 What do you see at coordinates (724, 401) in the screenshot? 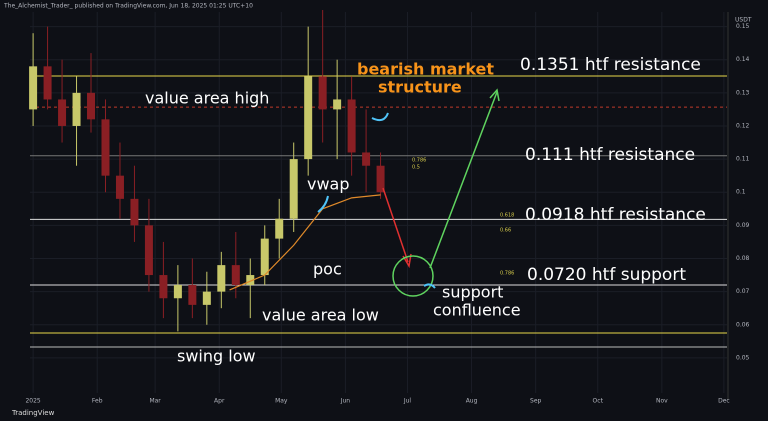
I see `x-tick-label: Dec` at bounding box center [724, 401].